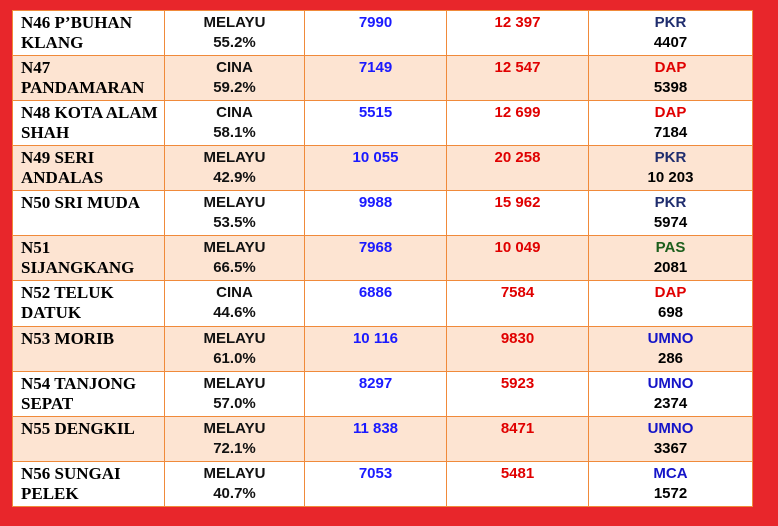  Describe the element at coordinates (88, 303) in the screenshot. I see `seat-cell: N52 TELUK DATUK` at that location.